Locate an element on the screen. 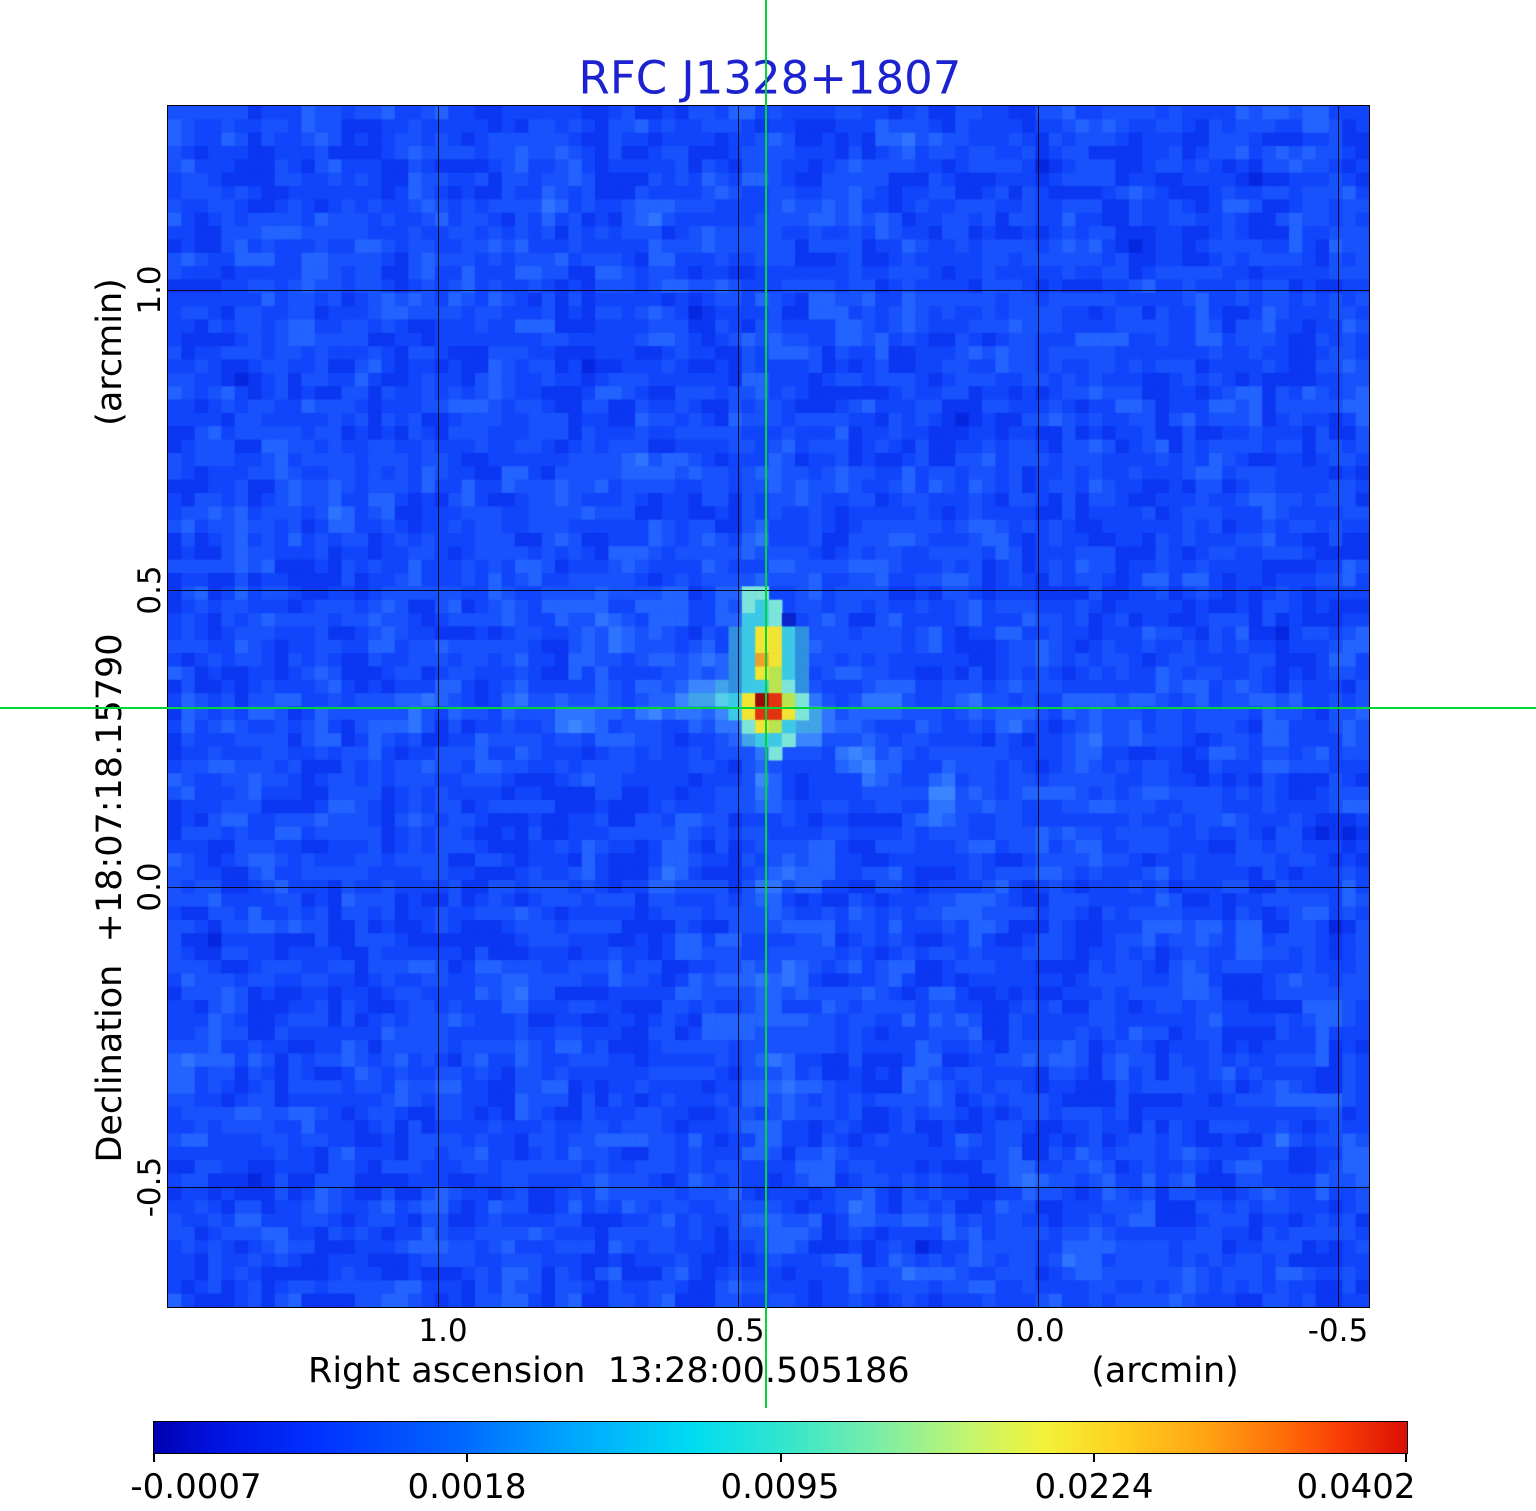 Image resolution: width=1536 pixels, height=1511 pixels. gridline-horizontal-1.0 is located at coordinates (768, 290).